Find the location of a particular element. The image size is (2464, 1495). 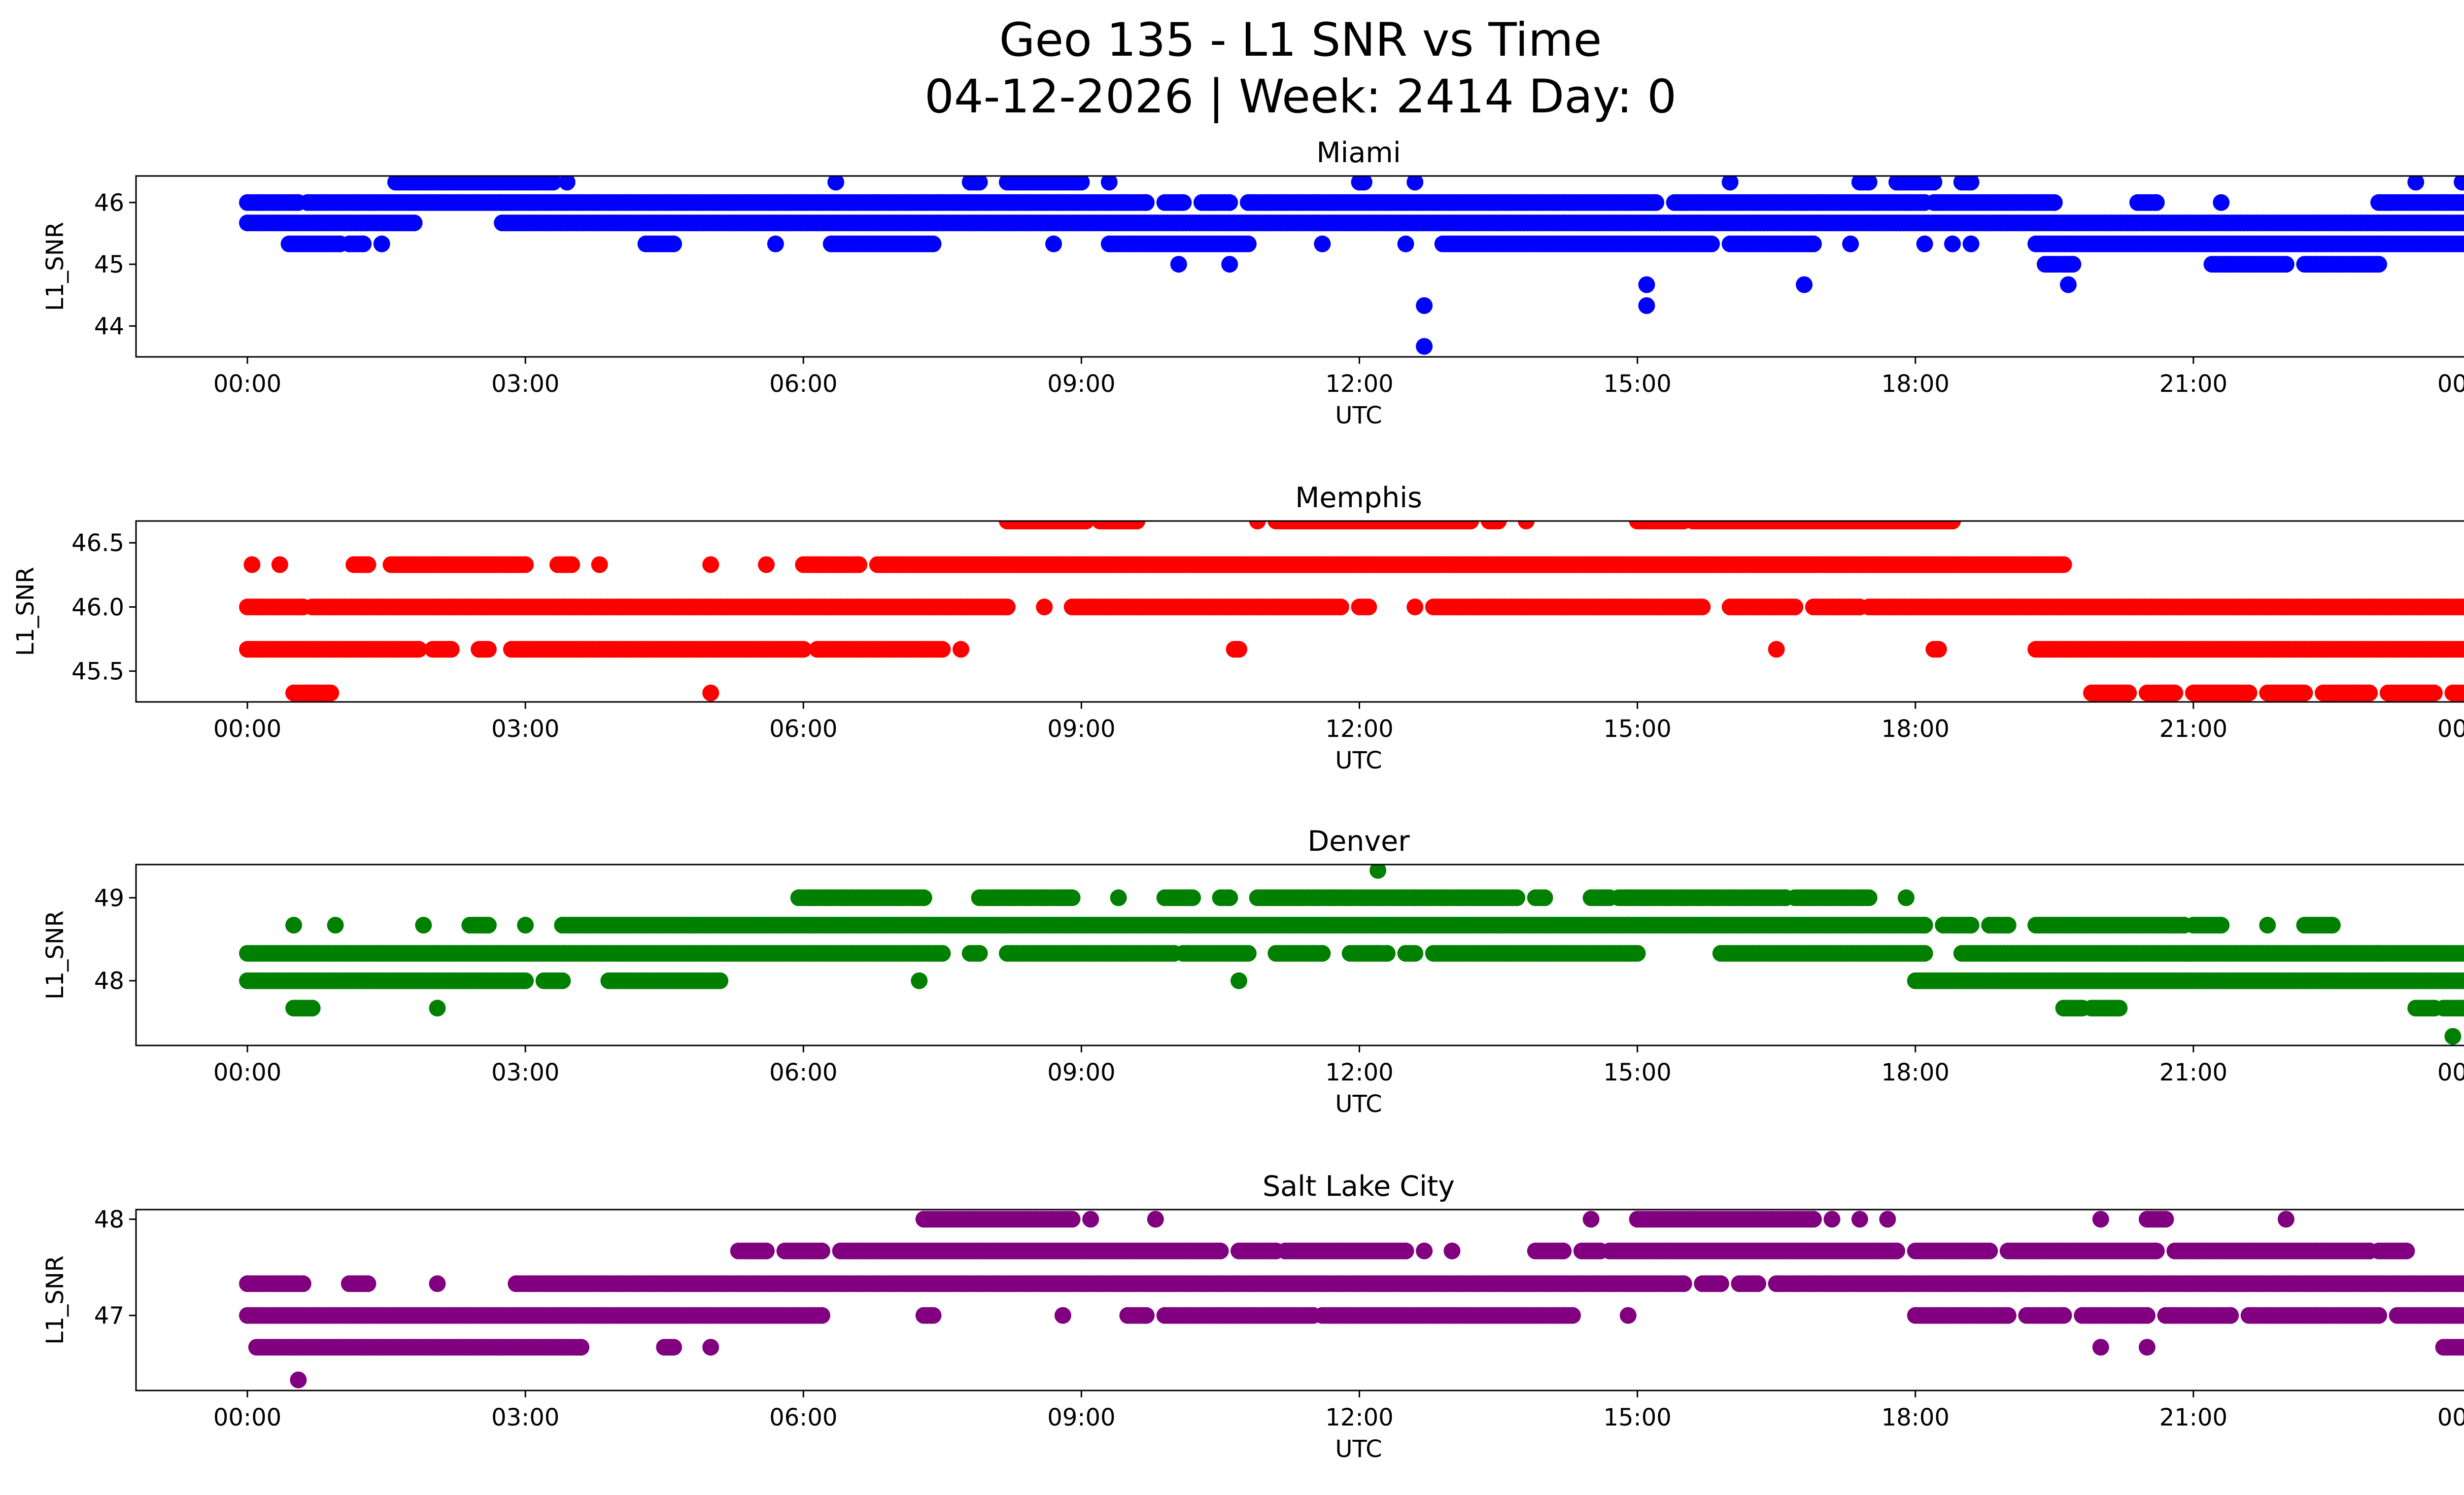

x-tick-label: 03:00 is located at coordinates (525, 729).